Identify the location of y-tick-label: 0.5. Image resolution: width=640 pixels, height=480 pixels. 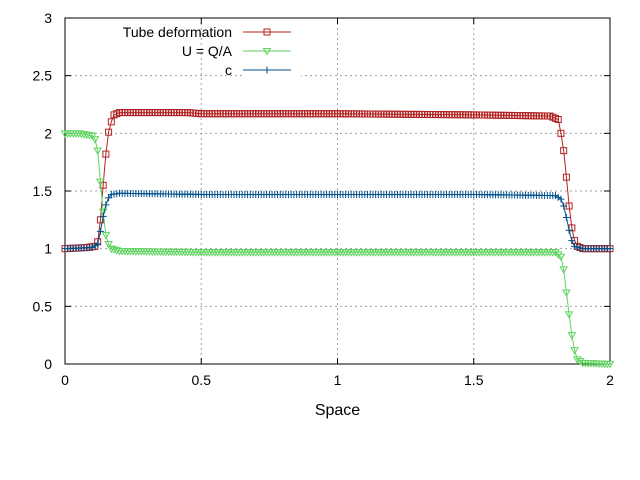
(43, 306).